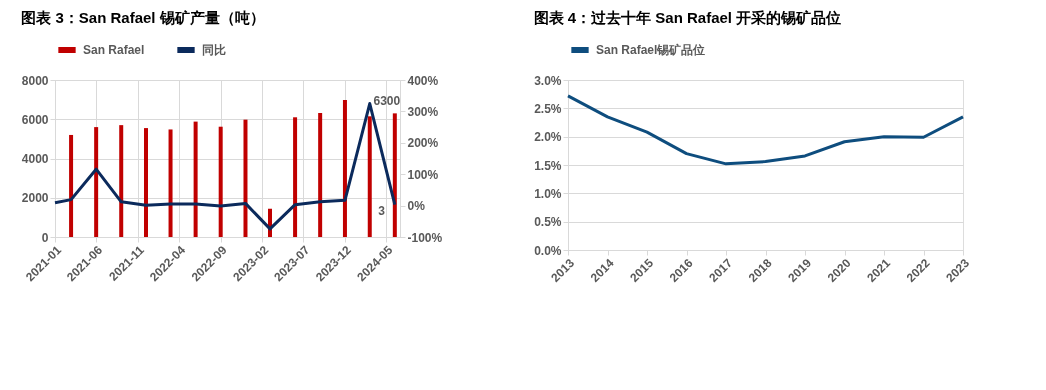  Describe the element at coordinates (651, 50) in the screenshot. I see `legend-label: San Rafael锡矿品位` at that location.